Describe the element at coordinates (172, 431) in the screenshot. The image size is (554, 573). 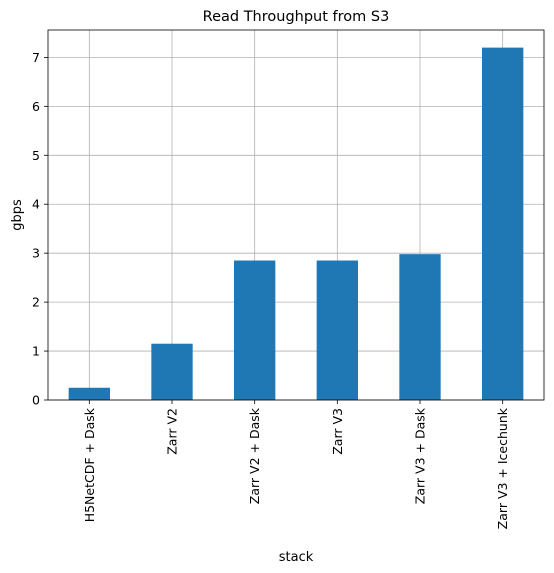
I see `x-tick-label: Zarr V2` at that location.